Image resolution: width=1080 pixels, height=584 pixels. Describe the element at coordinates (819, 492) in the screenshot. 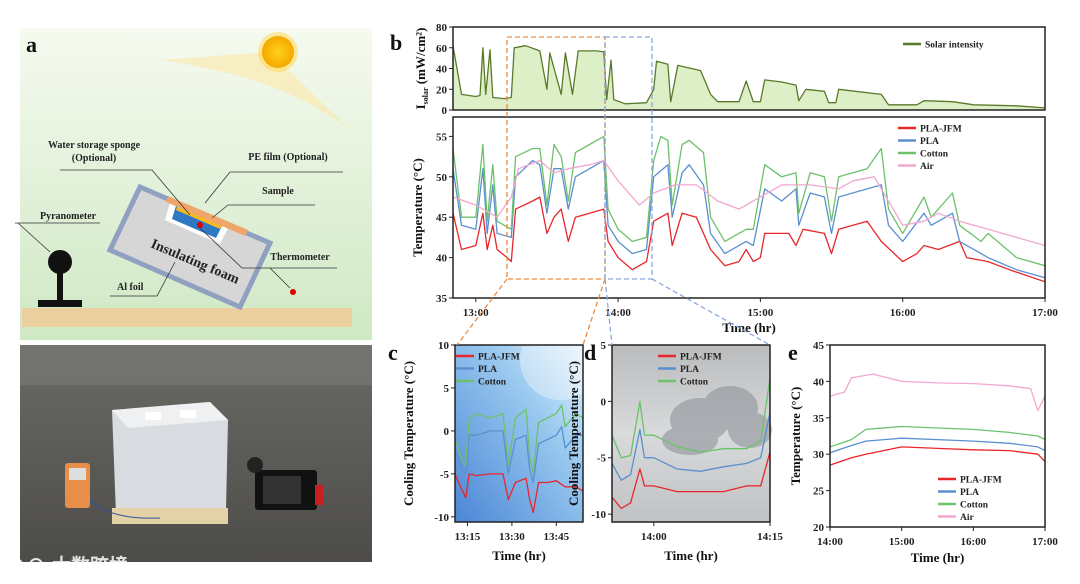

I see `y-tick-label: 25` at that location.